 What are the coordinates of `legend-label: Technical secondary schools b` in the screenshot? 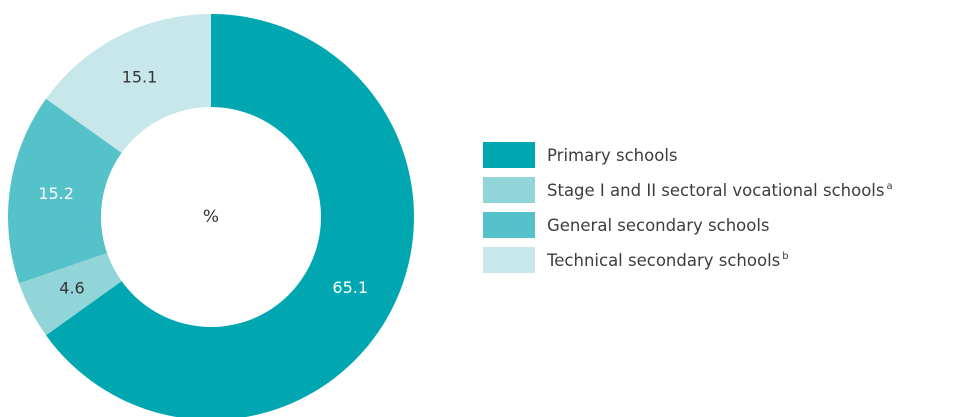 It's located at (668, 260).